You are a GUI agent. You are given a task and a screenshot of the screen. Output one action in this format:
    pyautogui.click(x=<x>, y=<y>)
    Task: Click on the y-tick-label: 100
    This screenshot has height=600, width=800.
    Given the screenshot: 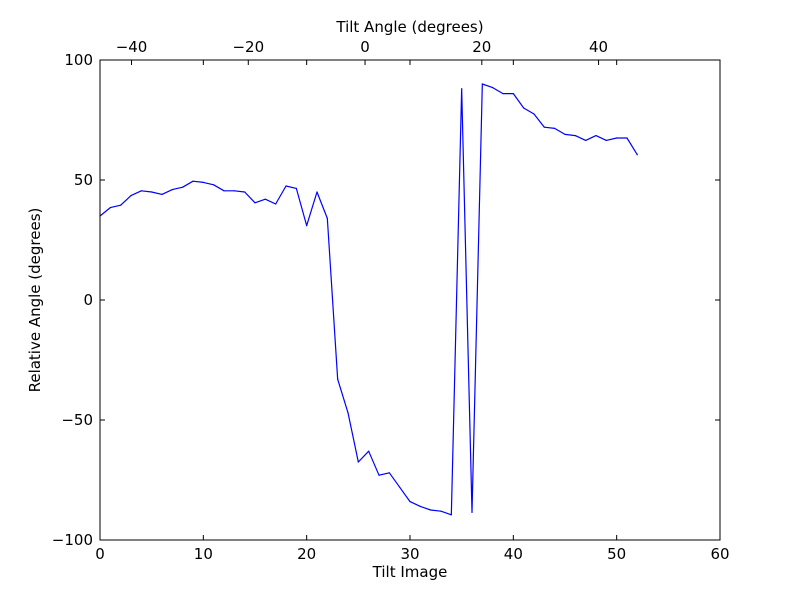 What is the action you would take?
    pyautogui.click(x=78, y=60)
    